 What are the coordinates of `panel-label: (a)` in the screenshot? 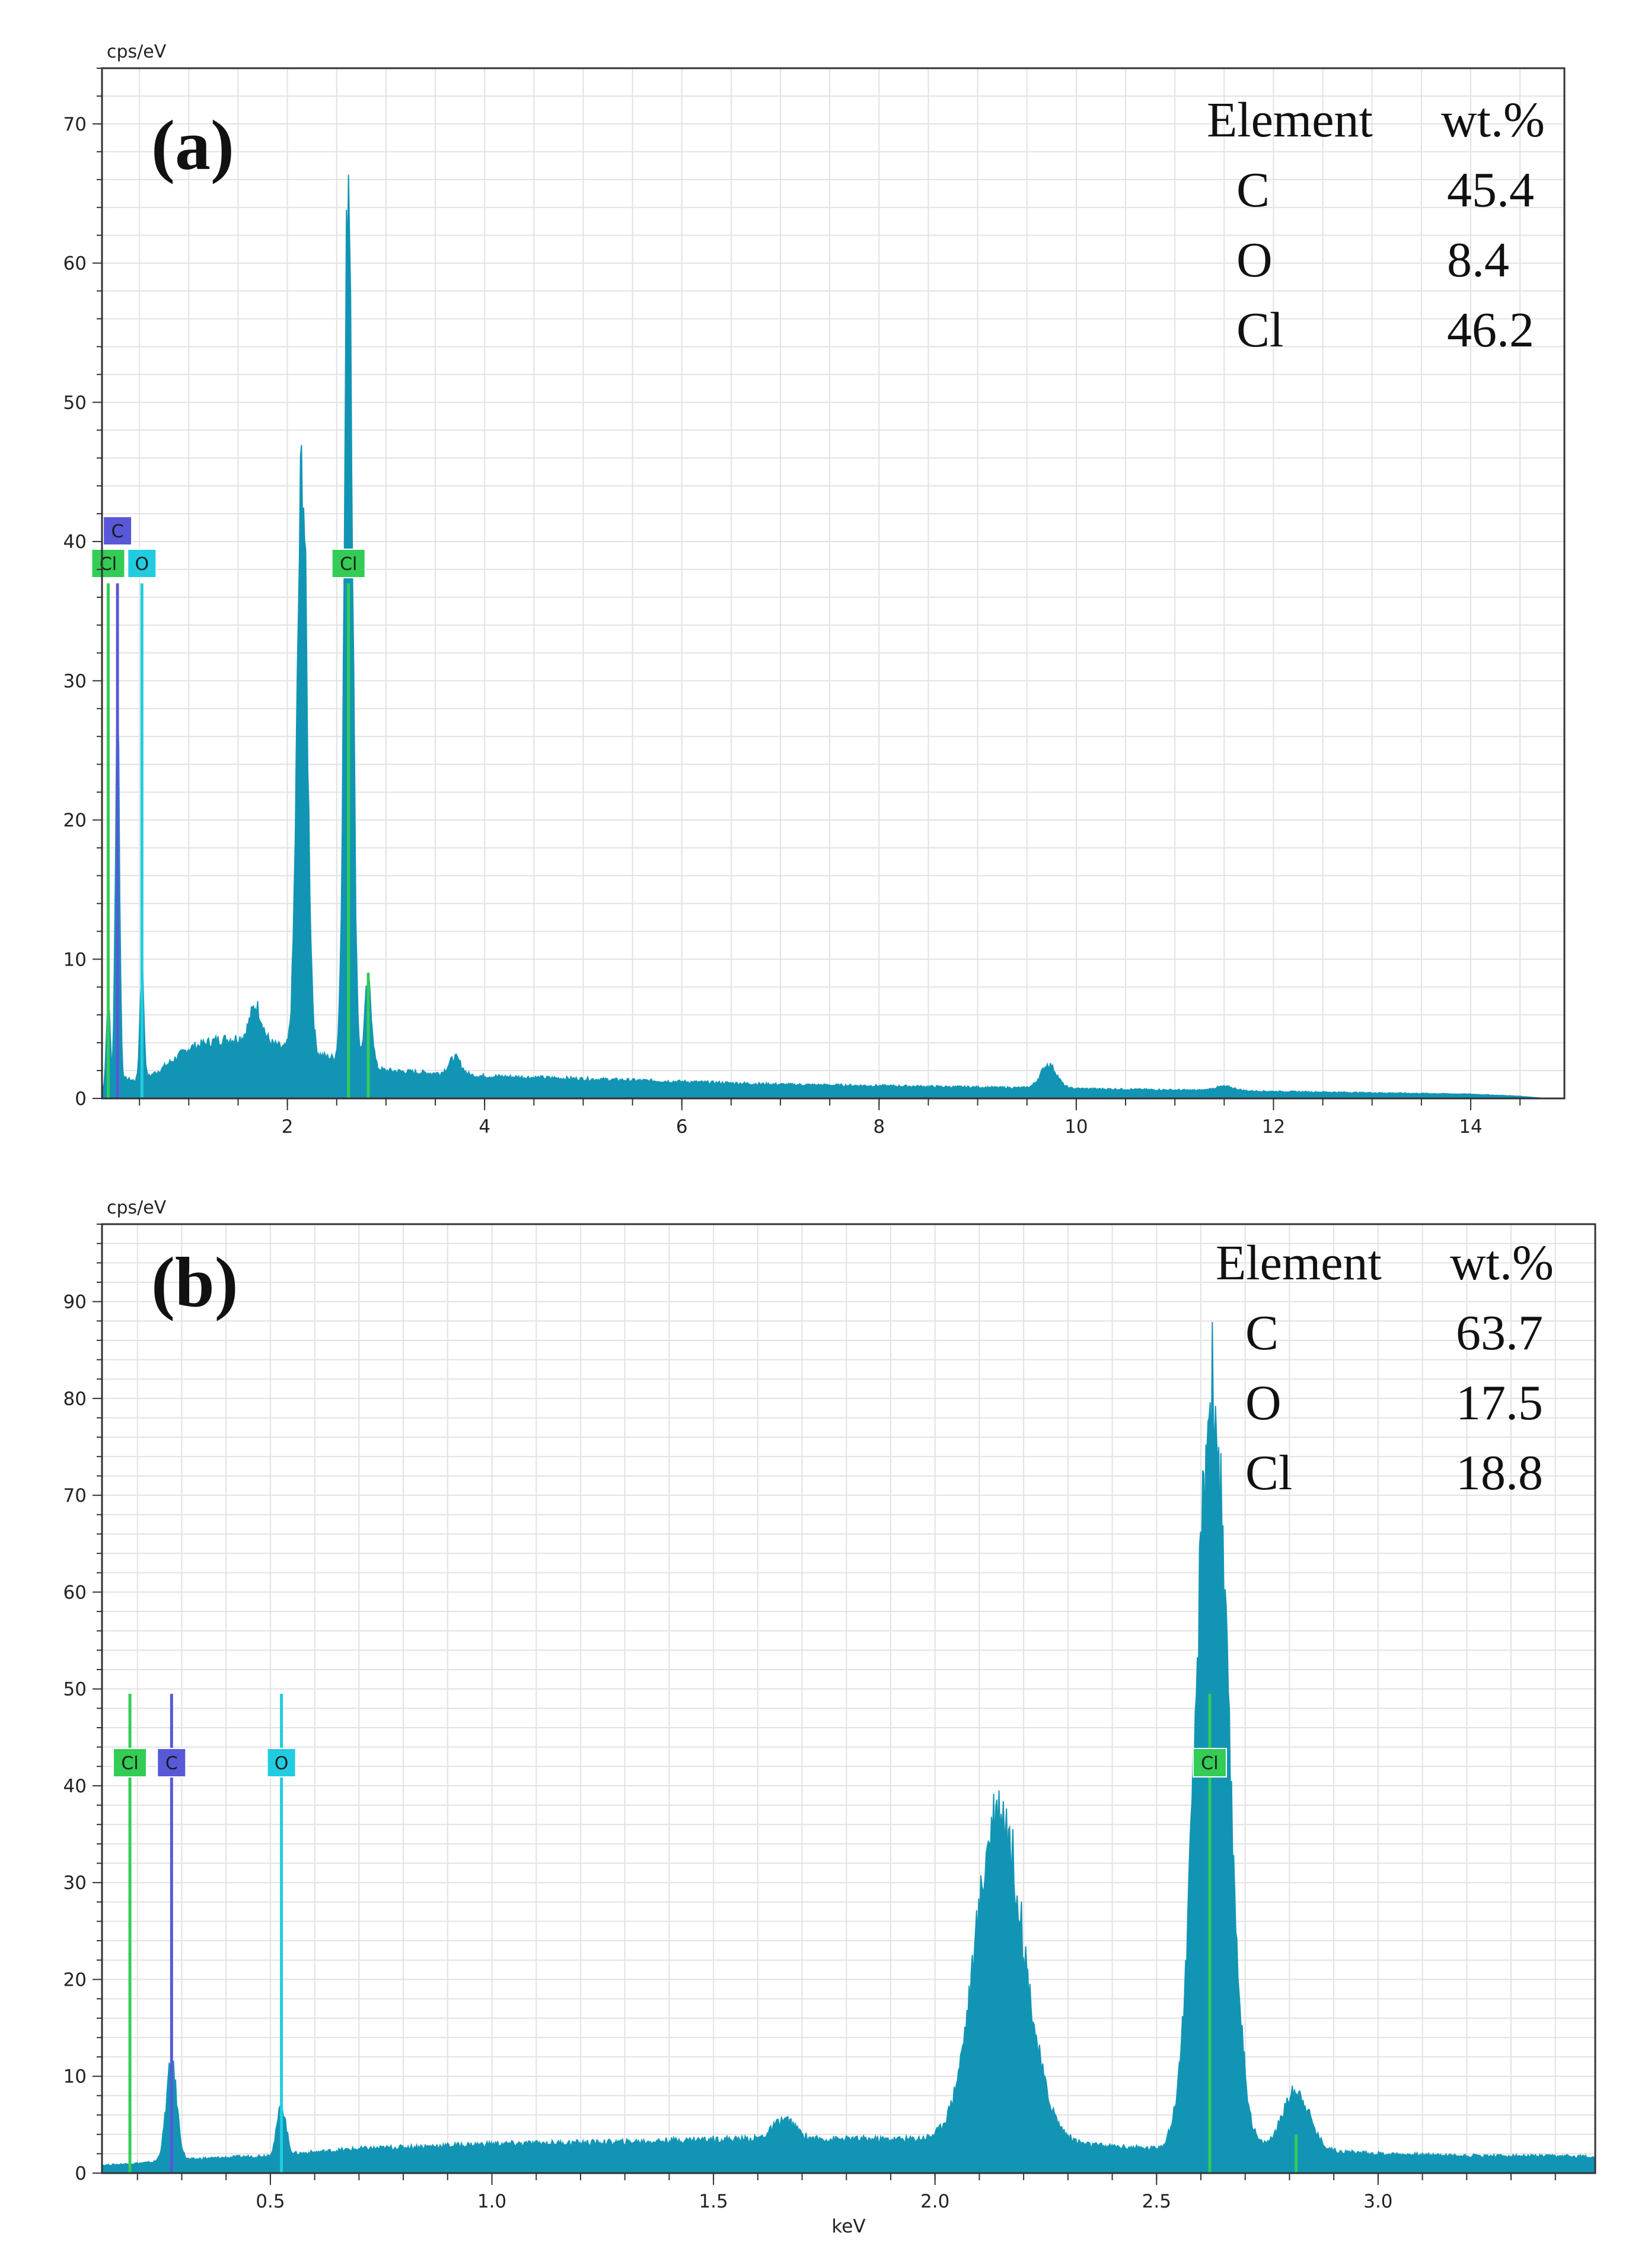 It's located at (192, 145).